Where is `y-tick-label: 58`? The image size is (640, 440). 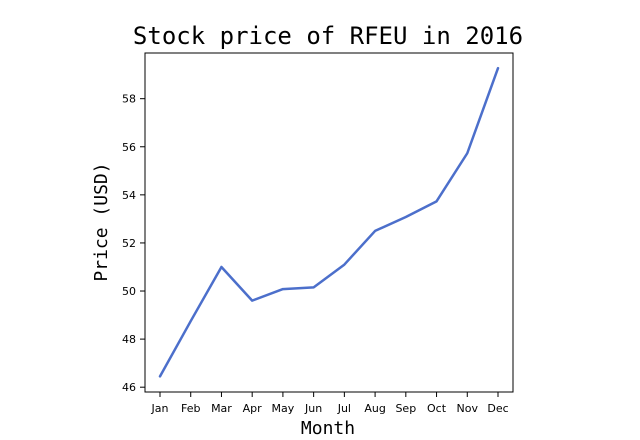
y-tick-label: 58 is located at coordinates (129, 99).